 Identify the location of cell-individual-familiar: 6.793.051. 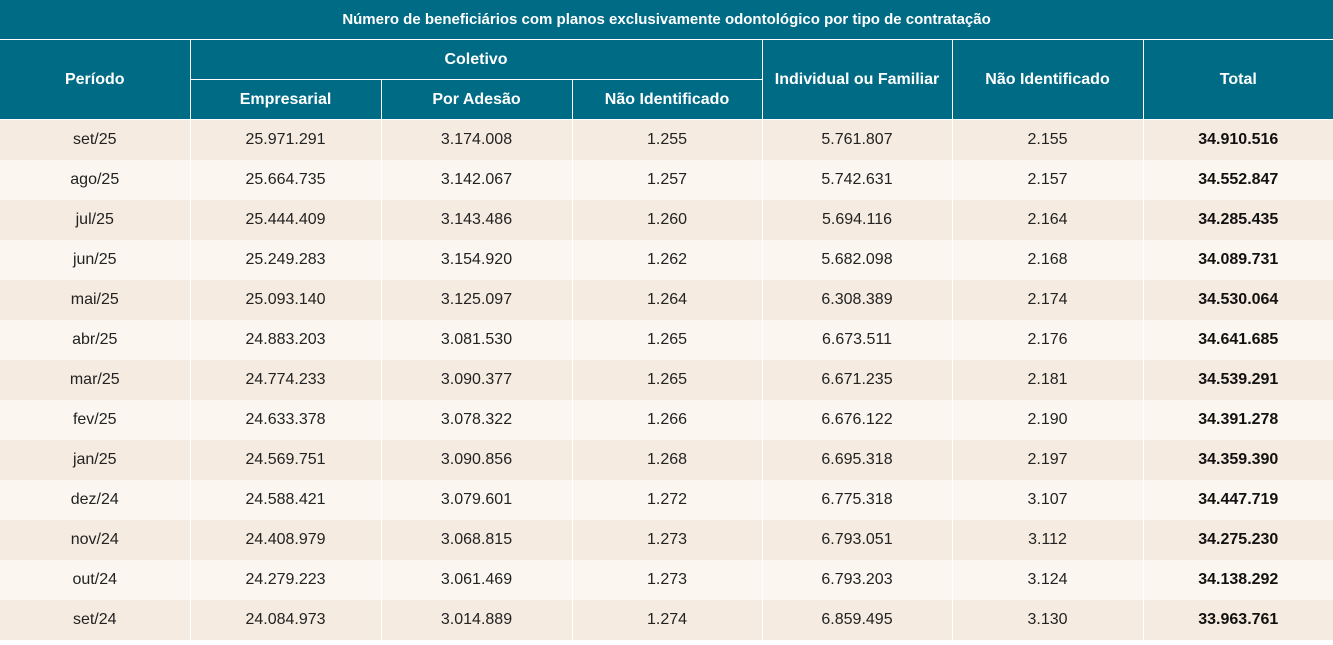
(856, 540).